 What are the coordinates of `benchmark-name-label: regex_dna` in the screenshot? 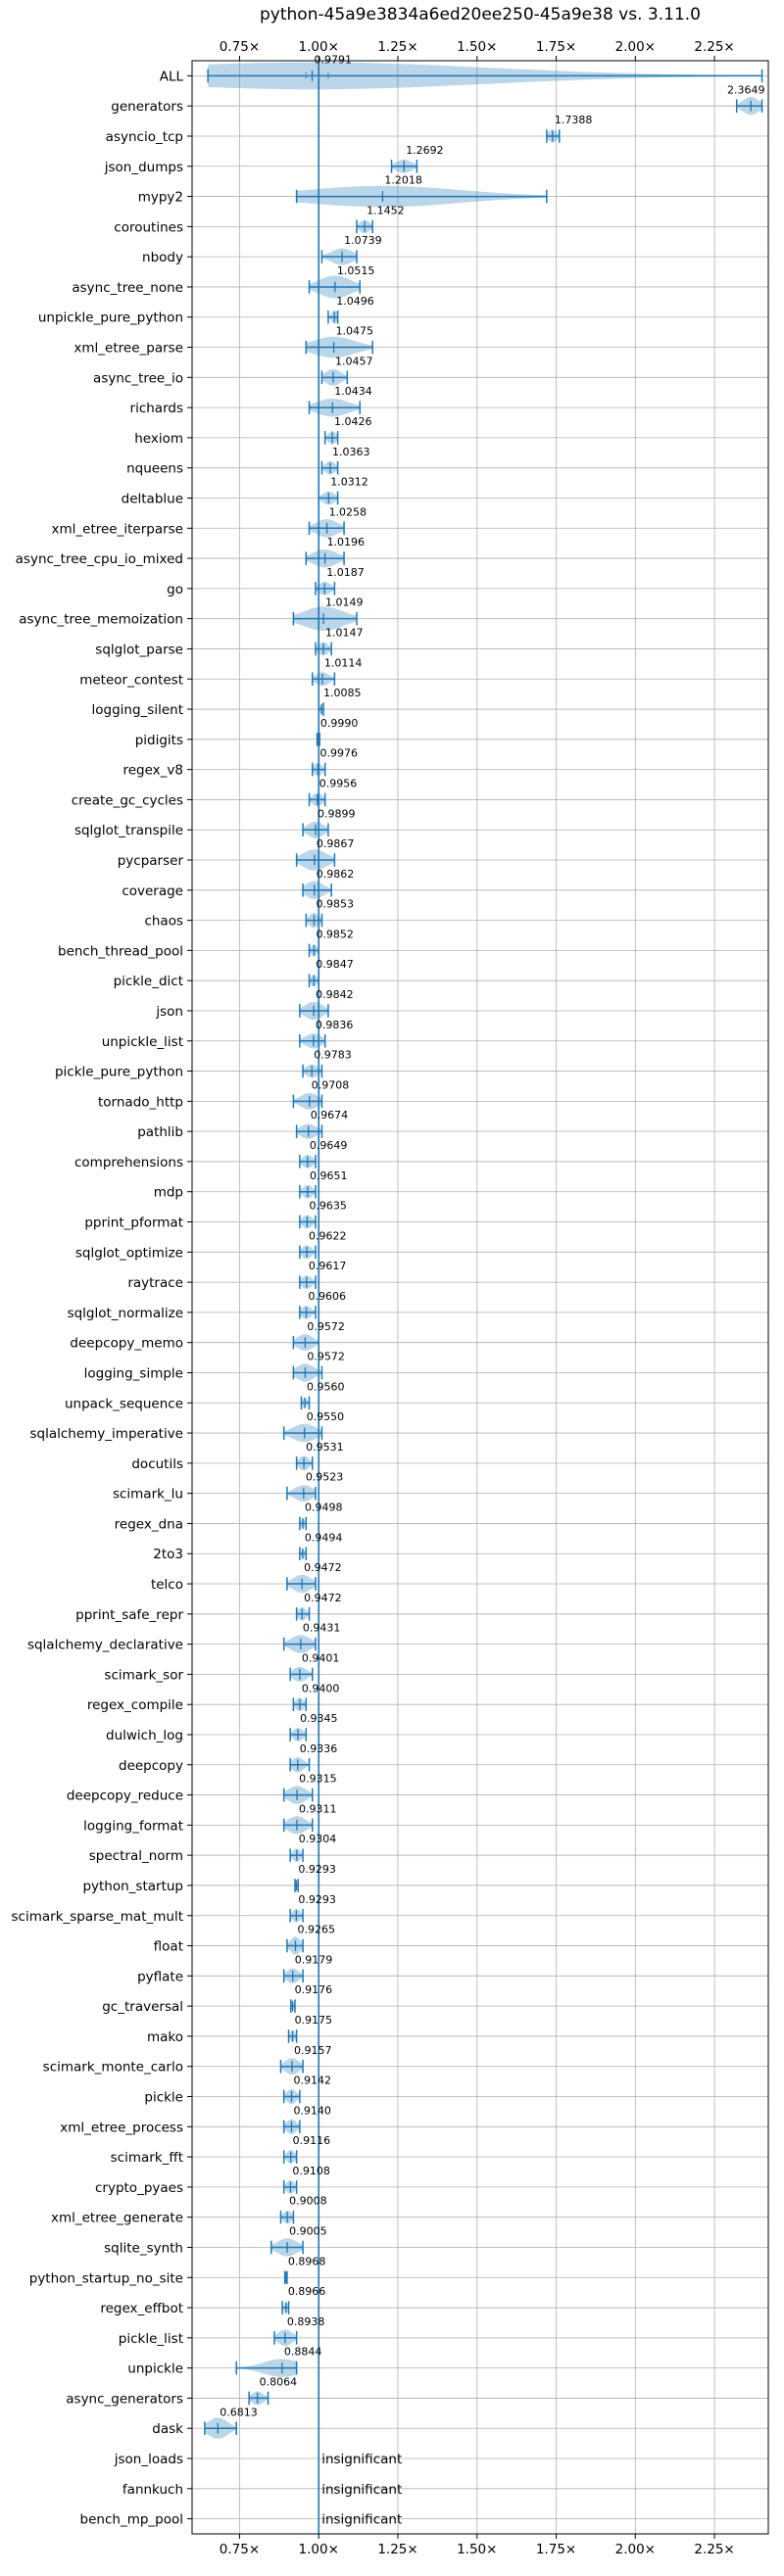 It's located at (149, 1524).